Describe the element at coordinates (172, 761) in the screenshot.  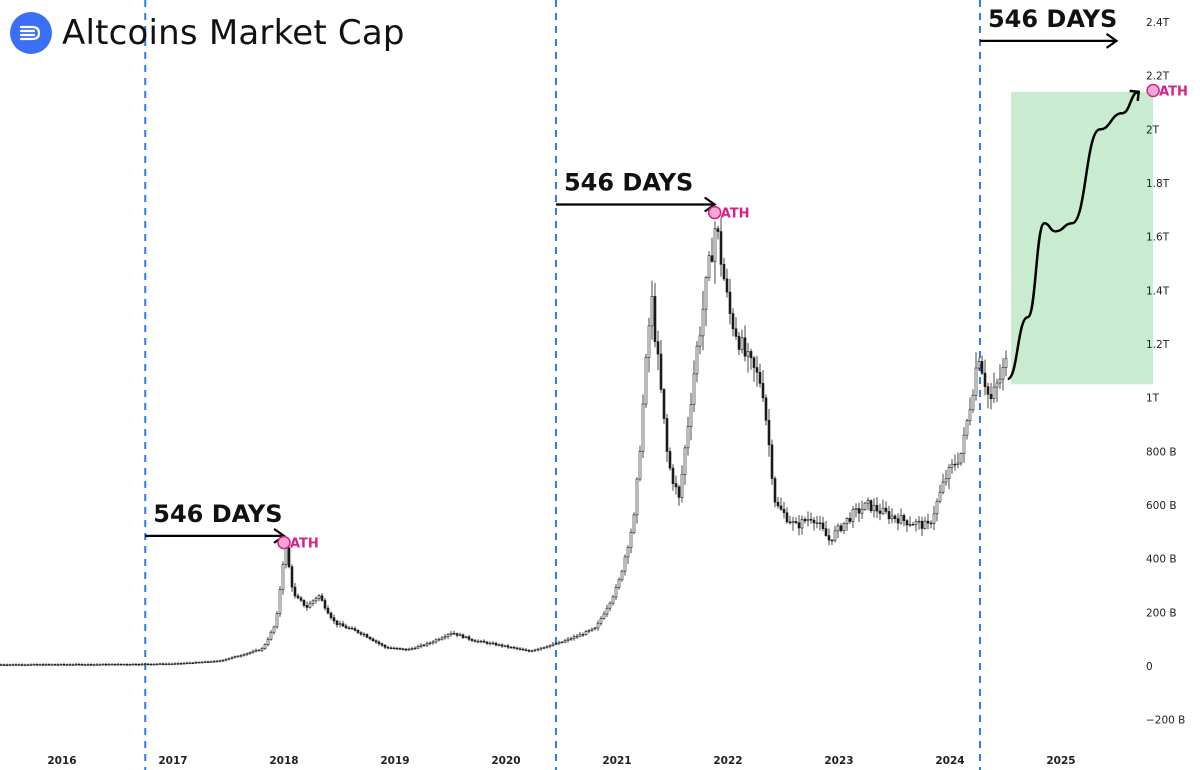
I see `x-tick-label: 2017` at that location.